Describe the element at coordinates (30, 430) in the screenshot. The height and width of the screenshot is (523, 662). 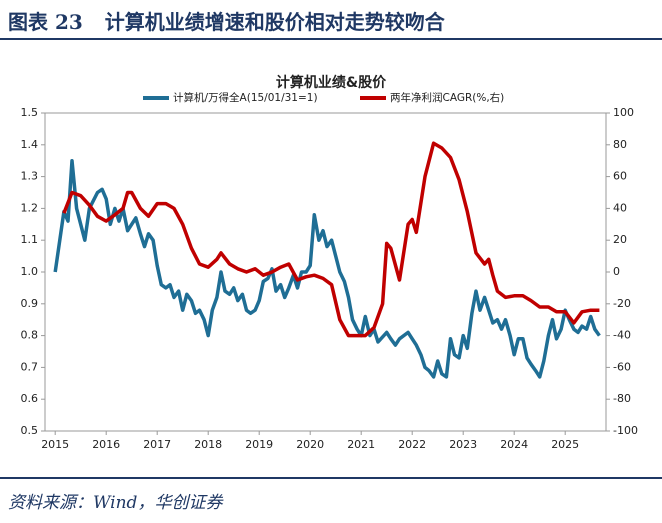
I see `y-tick-label: 0.5` at that location.